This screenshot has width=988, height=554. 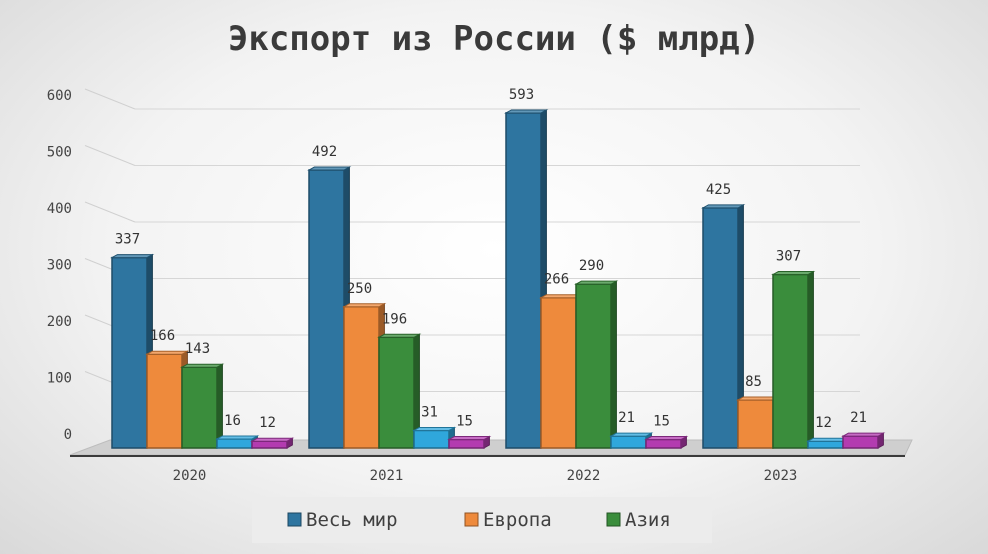 What do you see at coordinates (517, 520) in the screenshot?
I see `legend-label: Европа` at bounding box center [517, 520].